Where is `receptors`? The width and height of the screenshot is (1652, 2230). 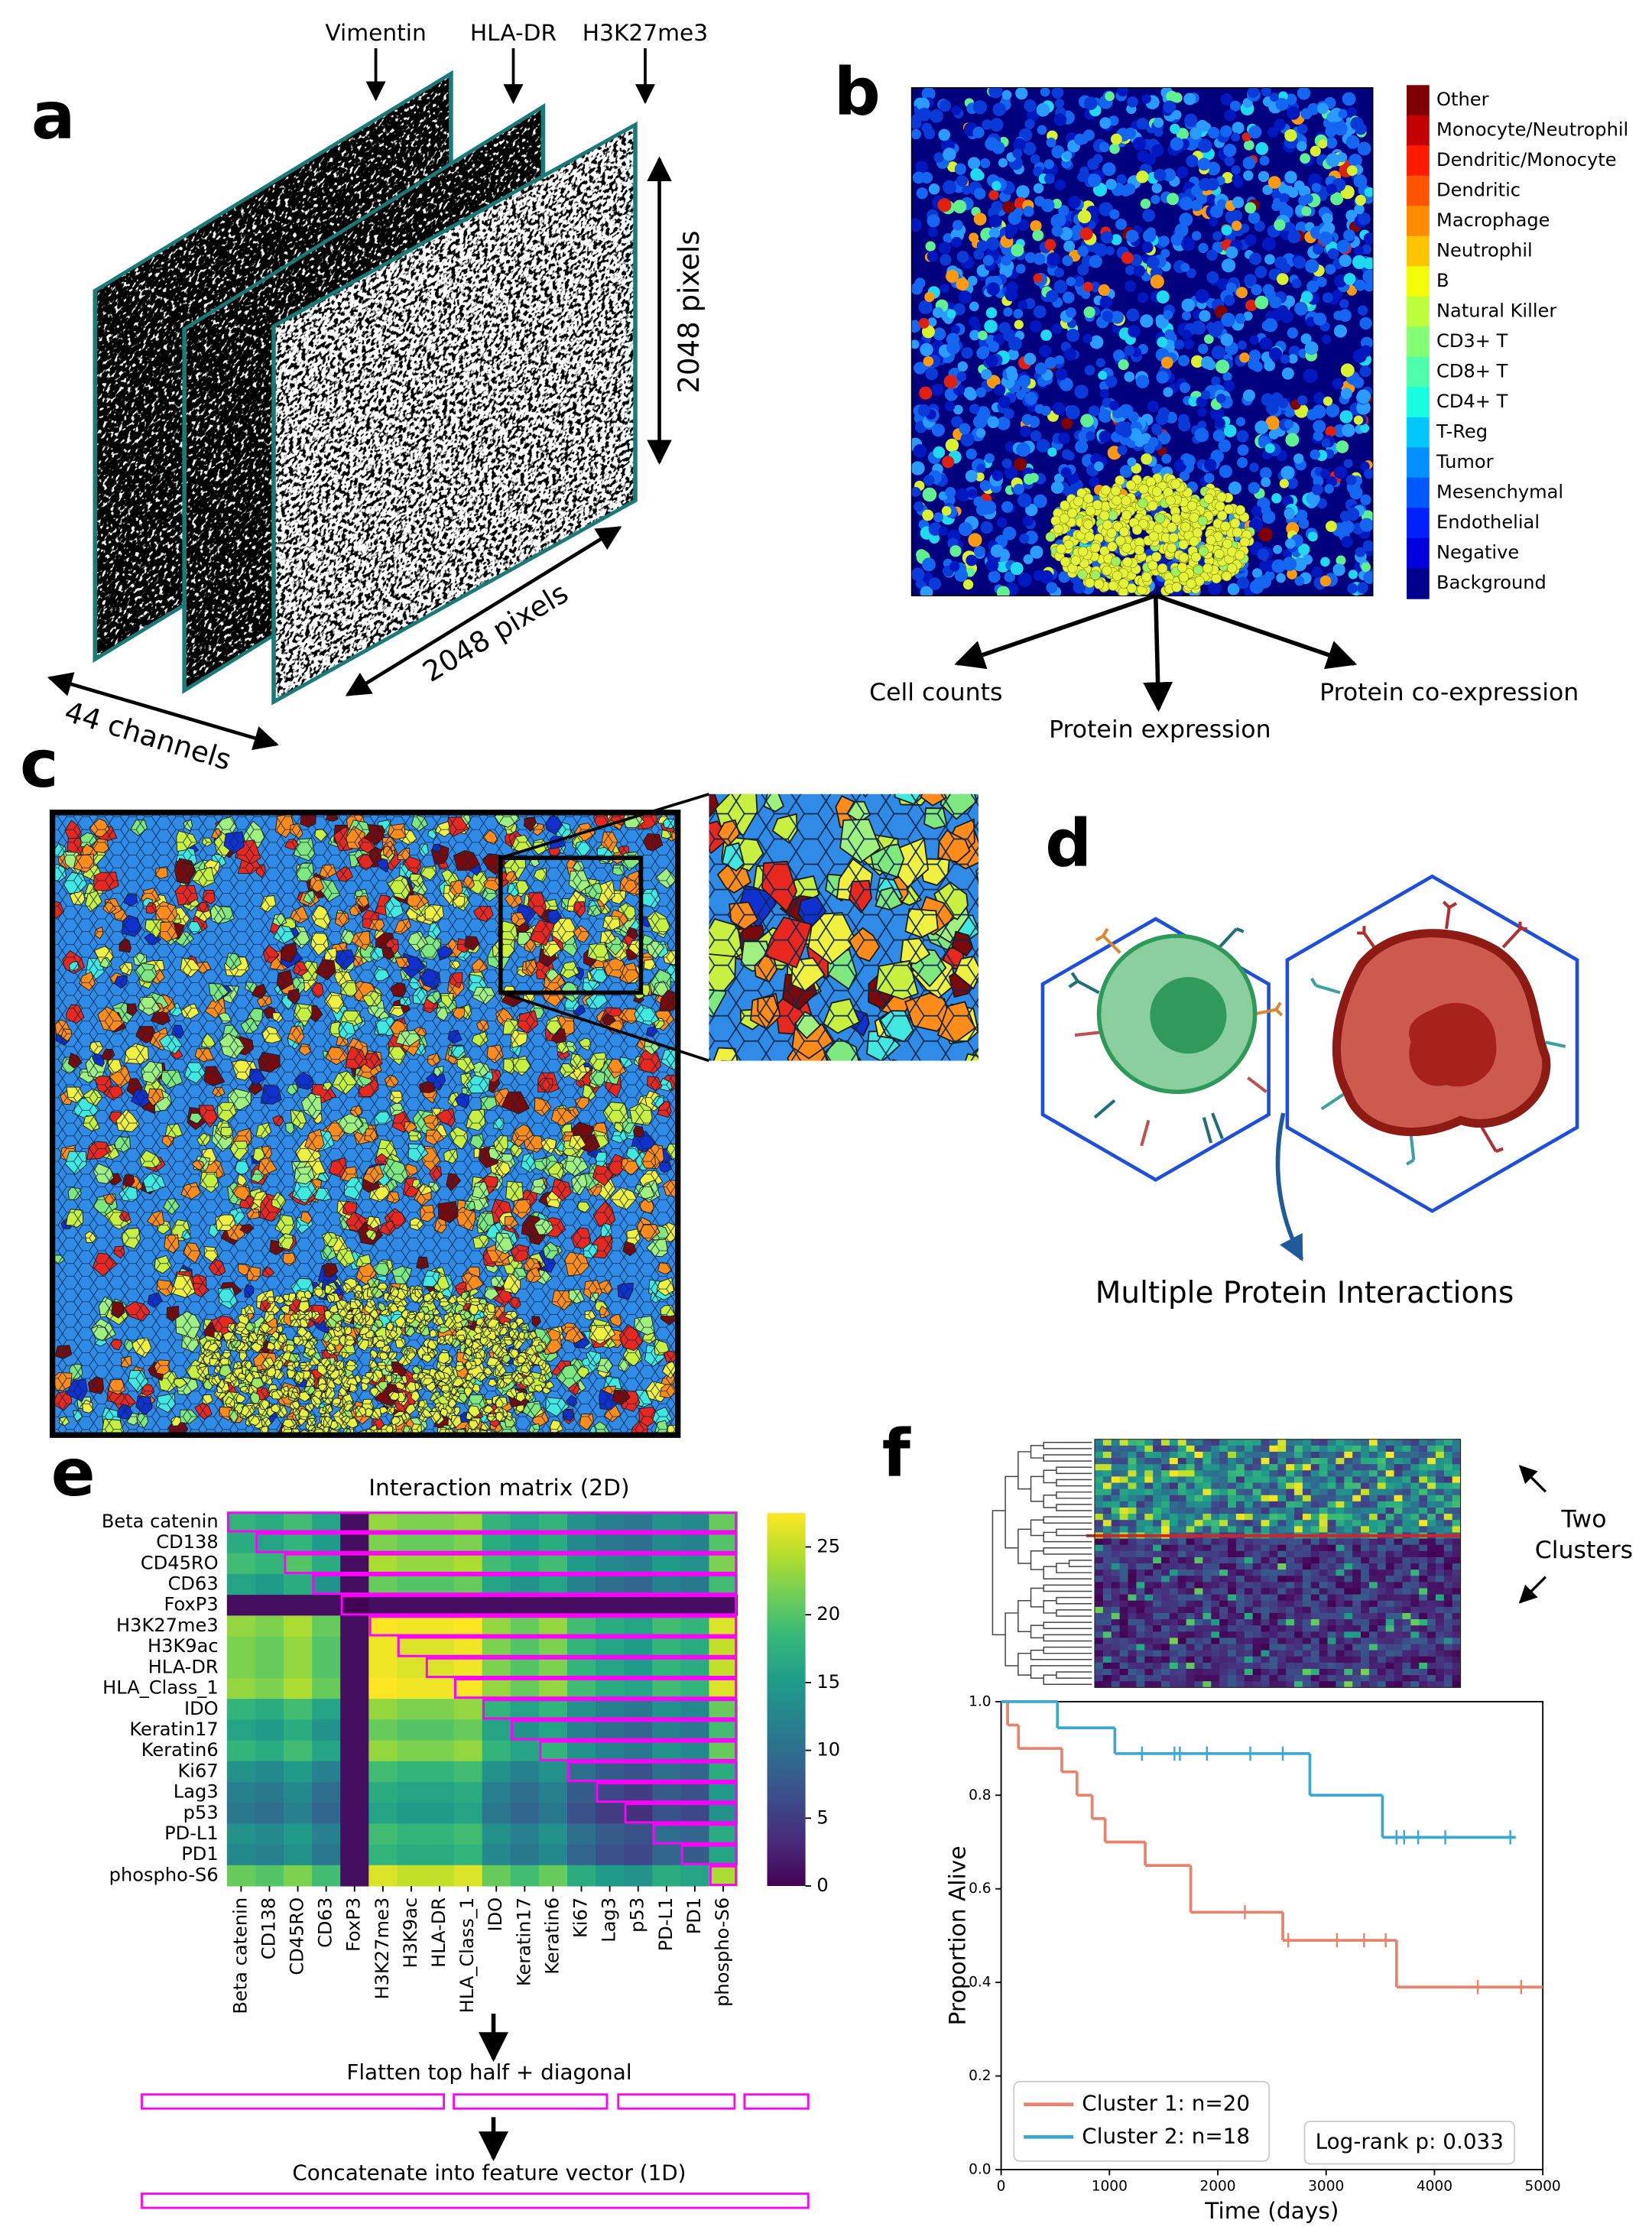 receptors is located at coordinates (1317, 1033).